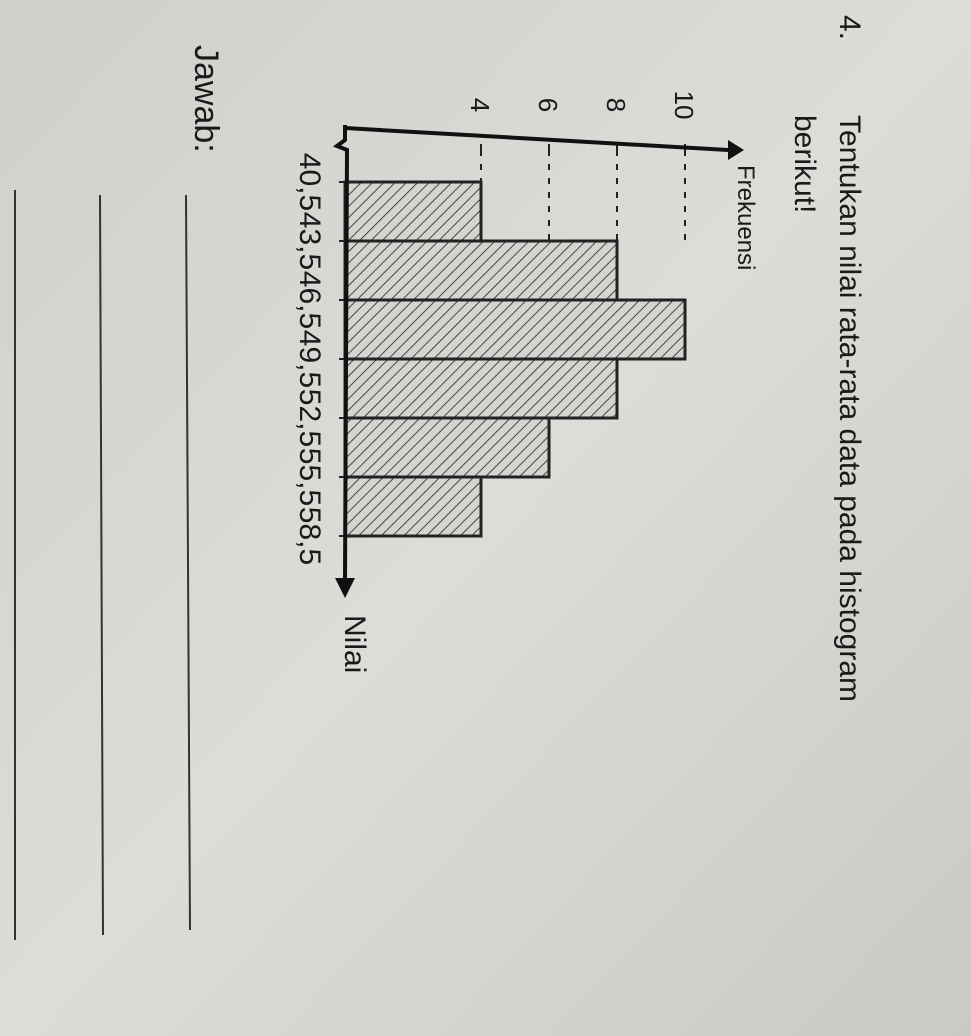 The height and width of the screenshot is (1036, 971). What do you see at coordinates (849, 27) in the screenshot?
I see `question-number: 4.` at bounding box center [849, 27].